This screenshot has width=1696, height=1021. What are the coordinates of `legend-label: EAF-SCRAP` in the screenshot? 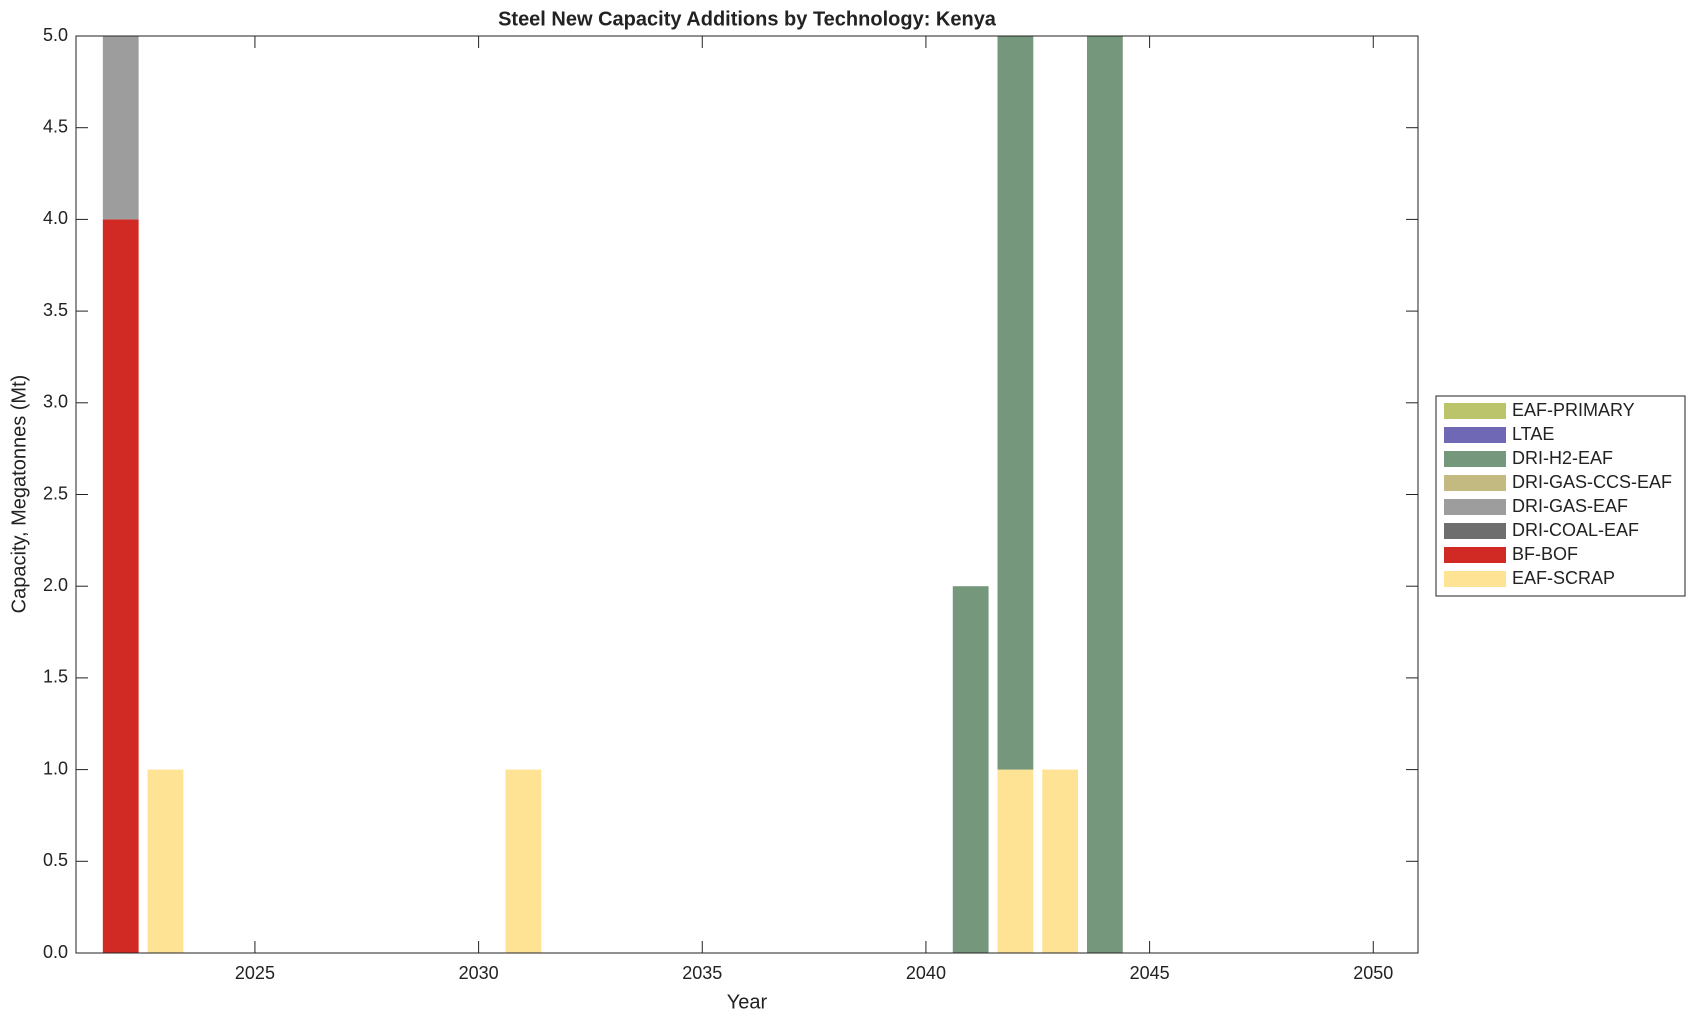 It's located at (1563, 578).